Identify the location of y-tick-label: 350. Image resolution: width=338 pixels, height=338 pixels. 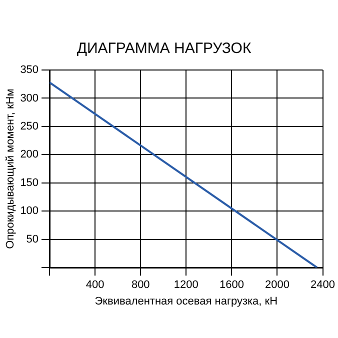
(29, 70).